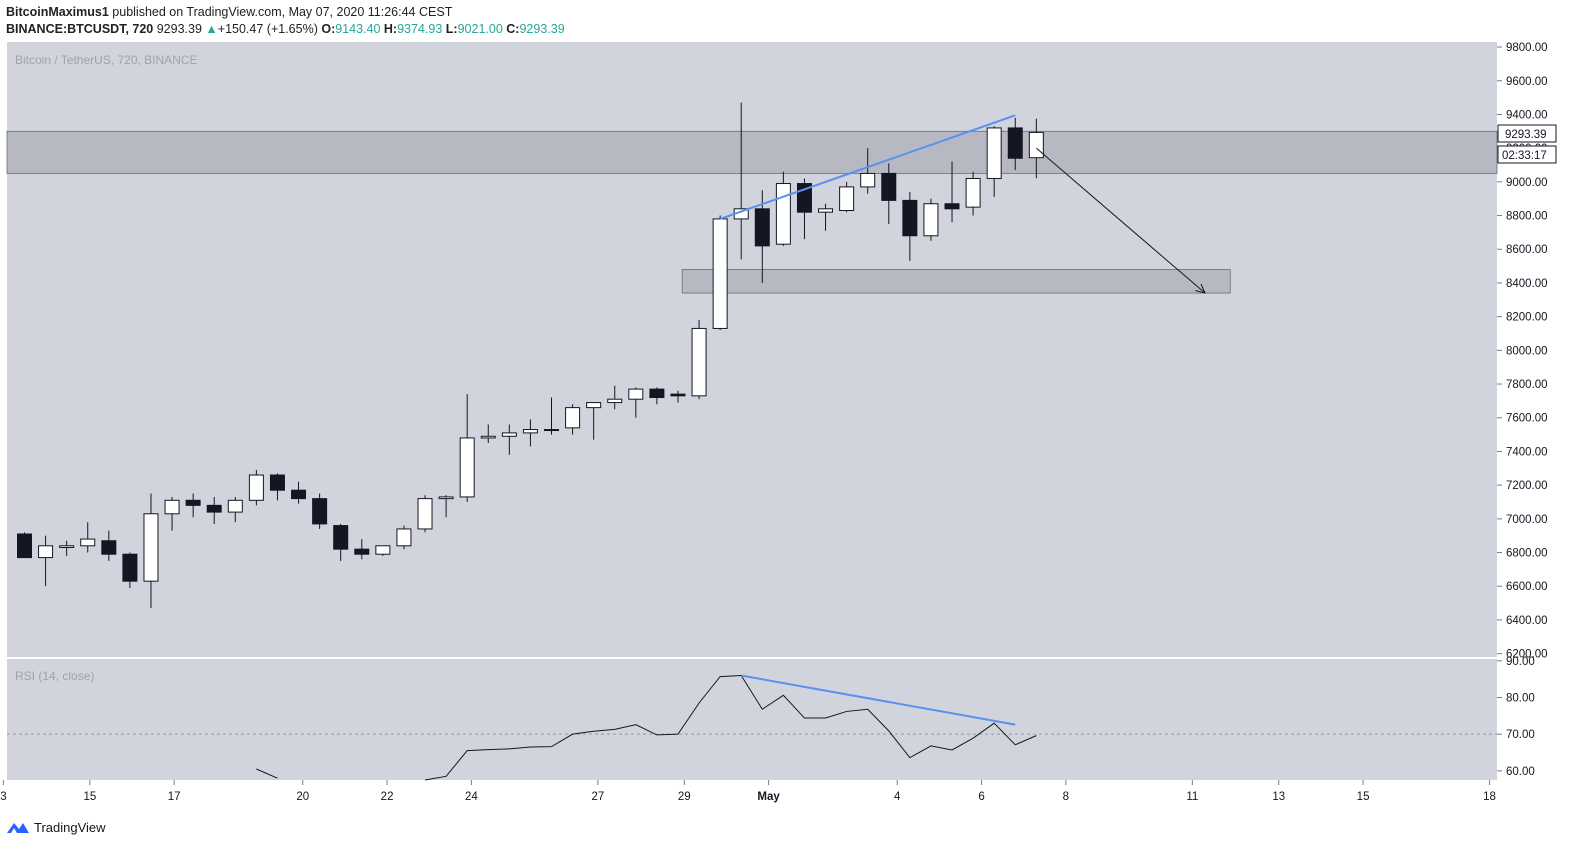 The height and width of the screenshot is (849, 1572). Describe the element at coordinates (684, 797) in the screenshot. I see `x-tick-label: 29` at that location.